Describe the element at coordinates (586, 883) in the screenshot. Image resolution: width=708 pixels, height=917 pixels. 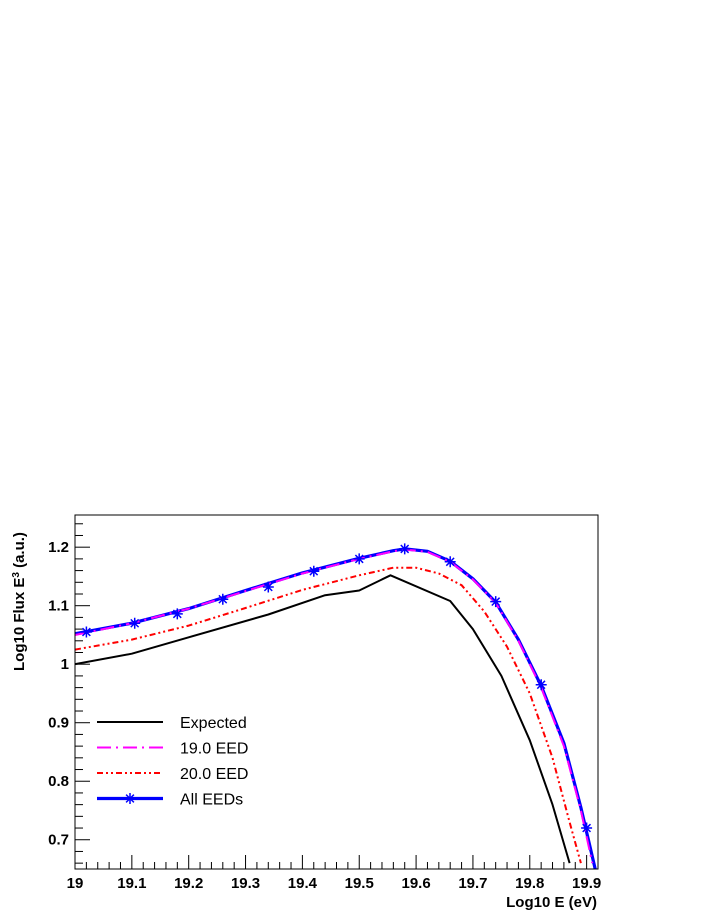
I see `x-tick-label: 19.9` at that location.